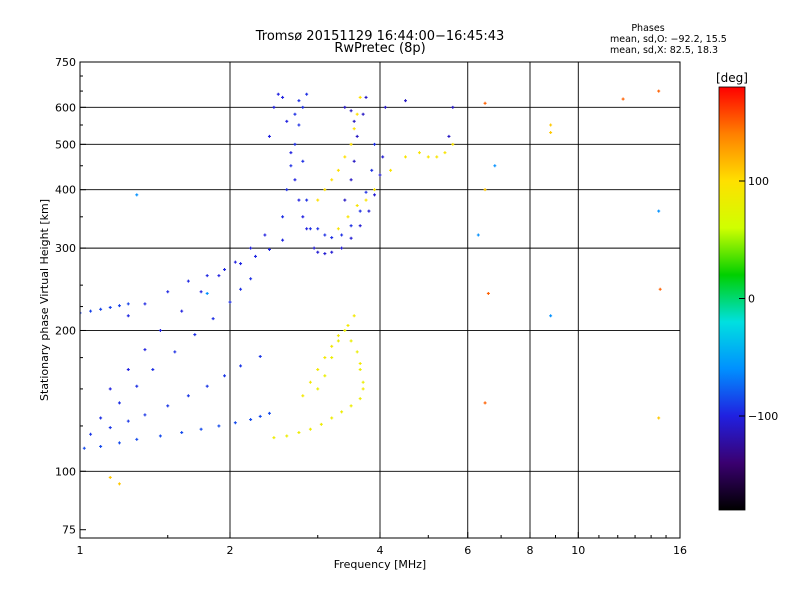  Describe the element at coordinates (668, 39) in the screenshot. I see `phases-o-stats: mean, sd,O: −92.2, 15.5` at that location.